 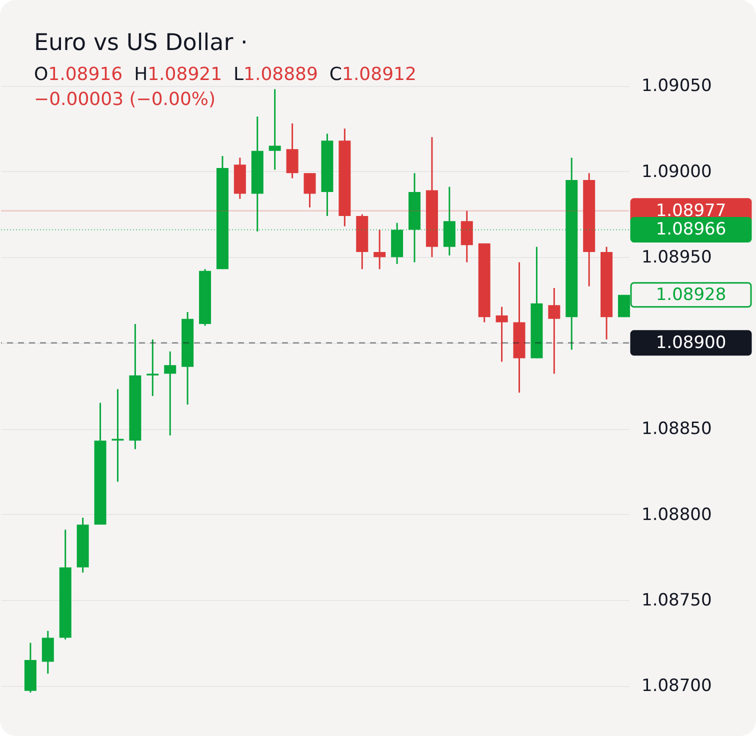 I want to click on y-tick-label: 1.09050, so click(x=677, y=86).